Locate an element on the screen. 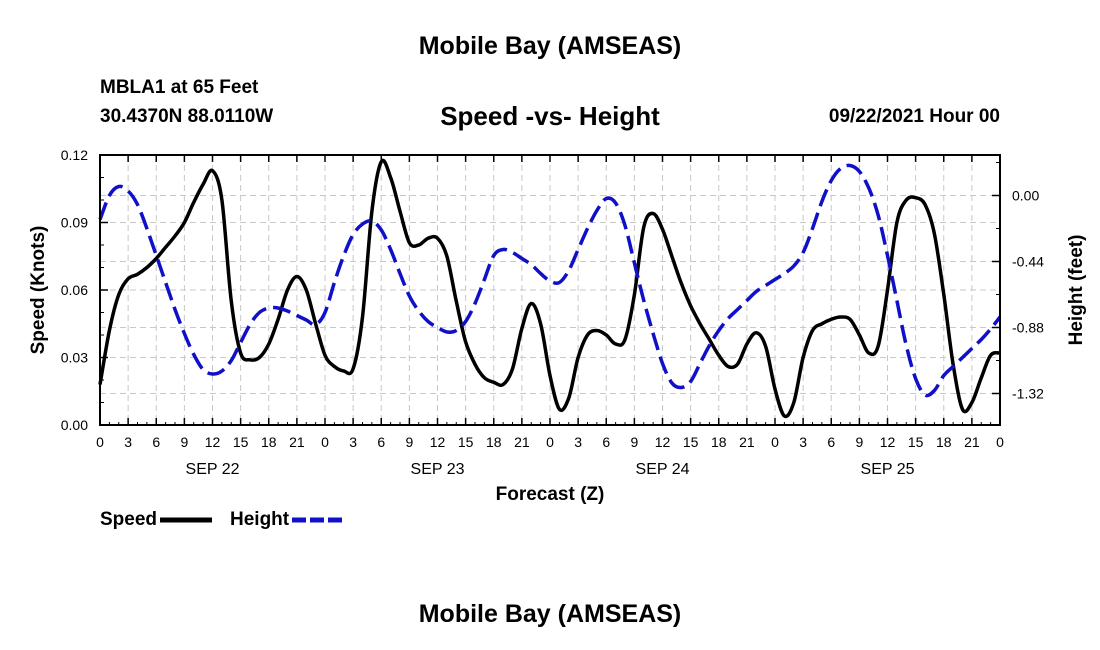 Image resolution: width=1100 pixels, height=650 pixels. page-top-title: Mobile Bay (AMSEAS) is located at coordinates (550, 46).